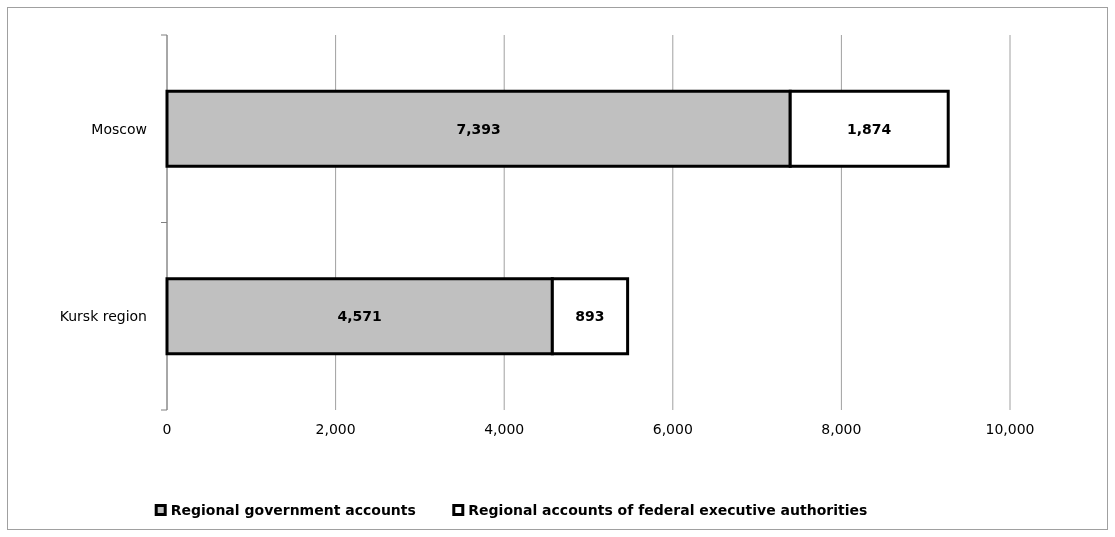 This screenshot has height=537, width=1115. What do you see at coordinates (359, 316) in the screenshot?
I see `data-label: 4,571` at bounding box center [359, 316].